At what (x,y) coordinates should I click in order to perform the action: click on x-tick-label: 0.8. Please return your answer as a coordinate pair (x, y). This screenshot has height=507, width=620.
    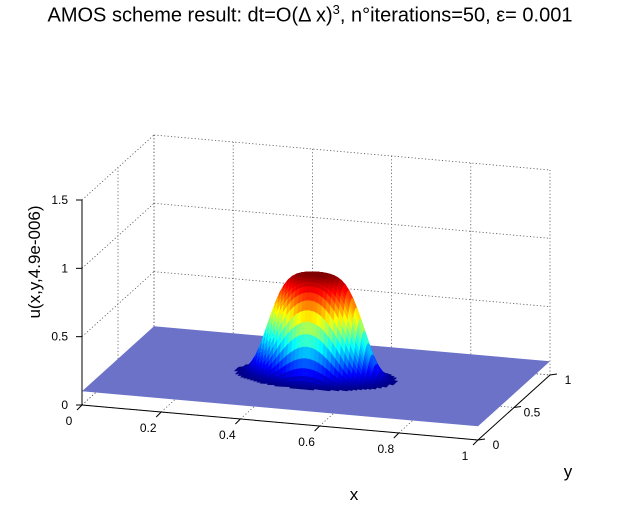
    Looking at the image, I should click on (385, 449).